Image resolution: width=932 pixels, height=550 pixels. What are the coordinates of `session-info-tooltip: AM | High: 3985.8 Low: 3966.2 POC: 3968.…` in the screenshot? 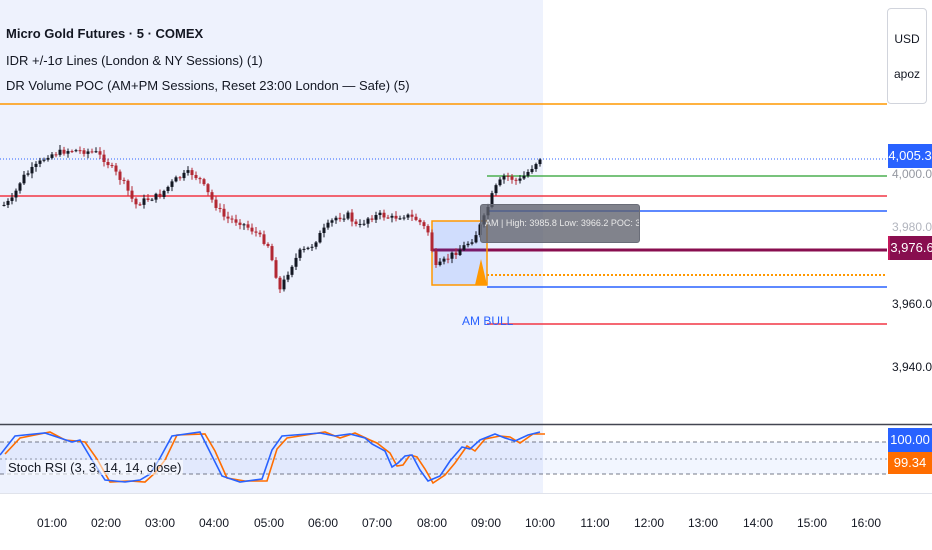 It's located at (560, 223).